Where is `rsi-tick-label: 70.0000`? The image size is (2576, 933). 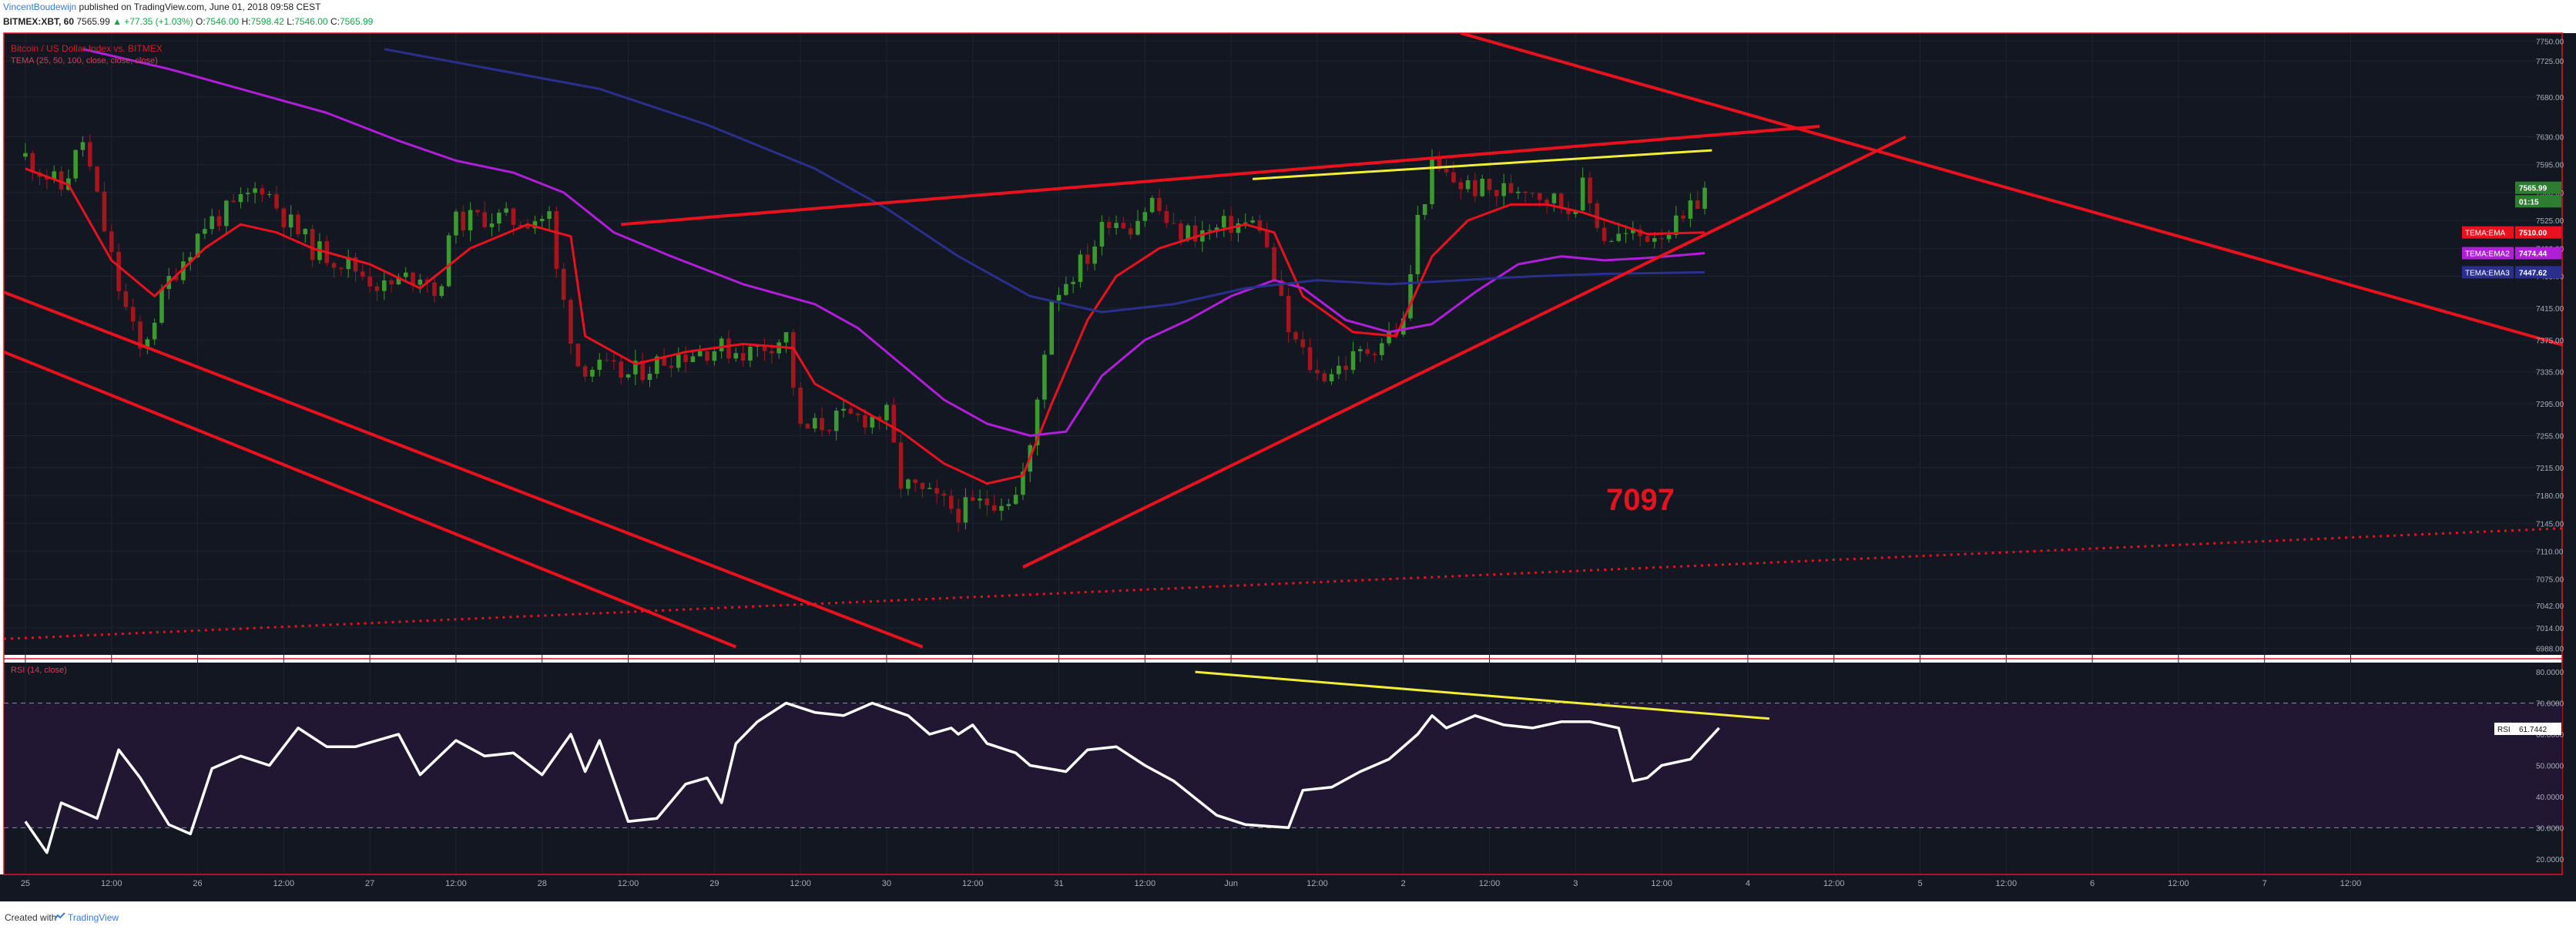
rsi-tick-label: 70.0000 is located at coordinates (2550, 704).